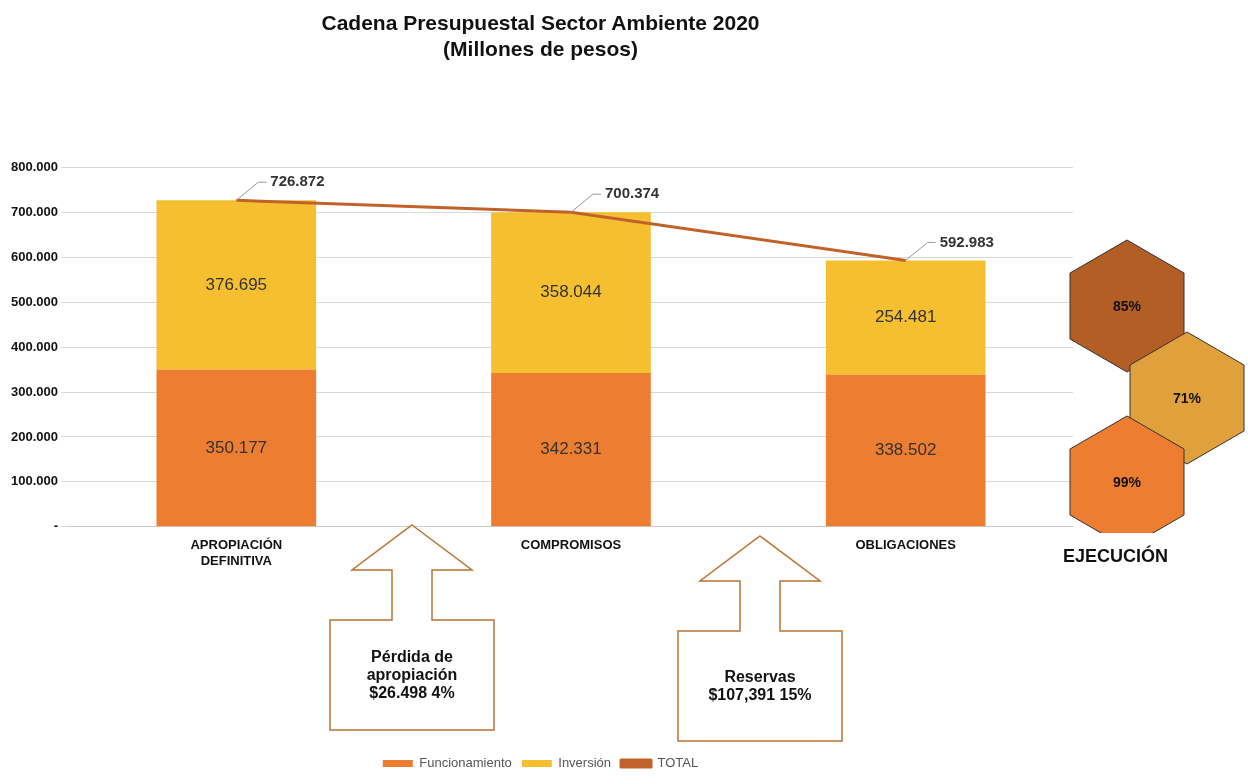  Describe the element at coordinates (966, 241) in the screenshot. I see `data-label: 592.983` at that location.